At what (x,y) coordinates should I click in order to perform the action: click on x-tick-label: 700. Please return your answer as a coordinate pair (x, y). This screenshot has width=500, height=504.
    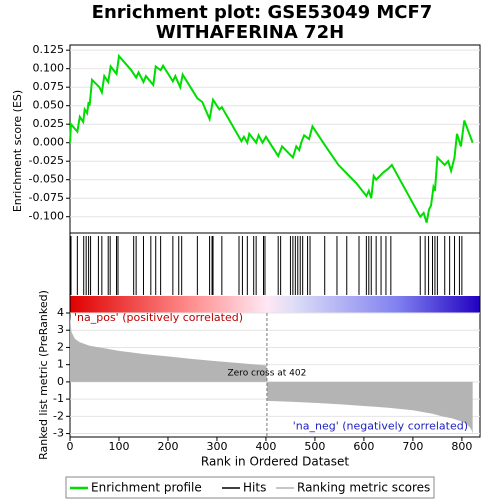
    Looking at the image, I should click on (412, 446).